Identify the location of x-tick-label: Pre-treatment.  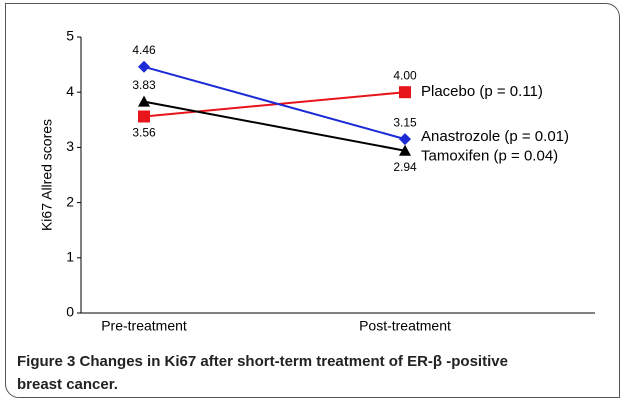
(144, 326).